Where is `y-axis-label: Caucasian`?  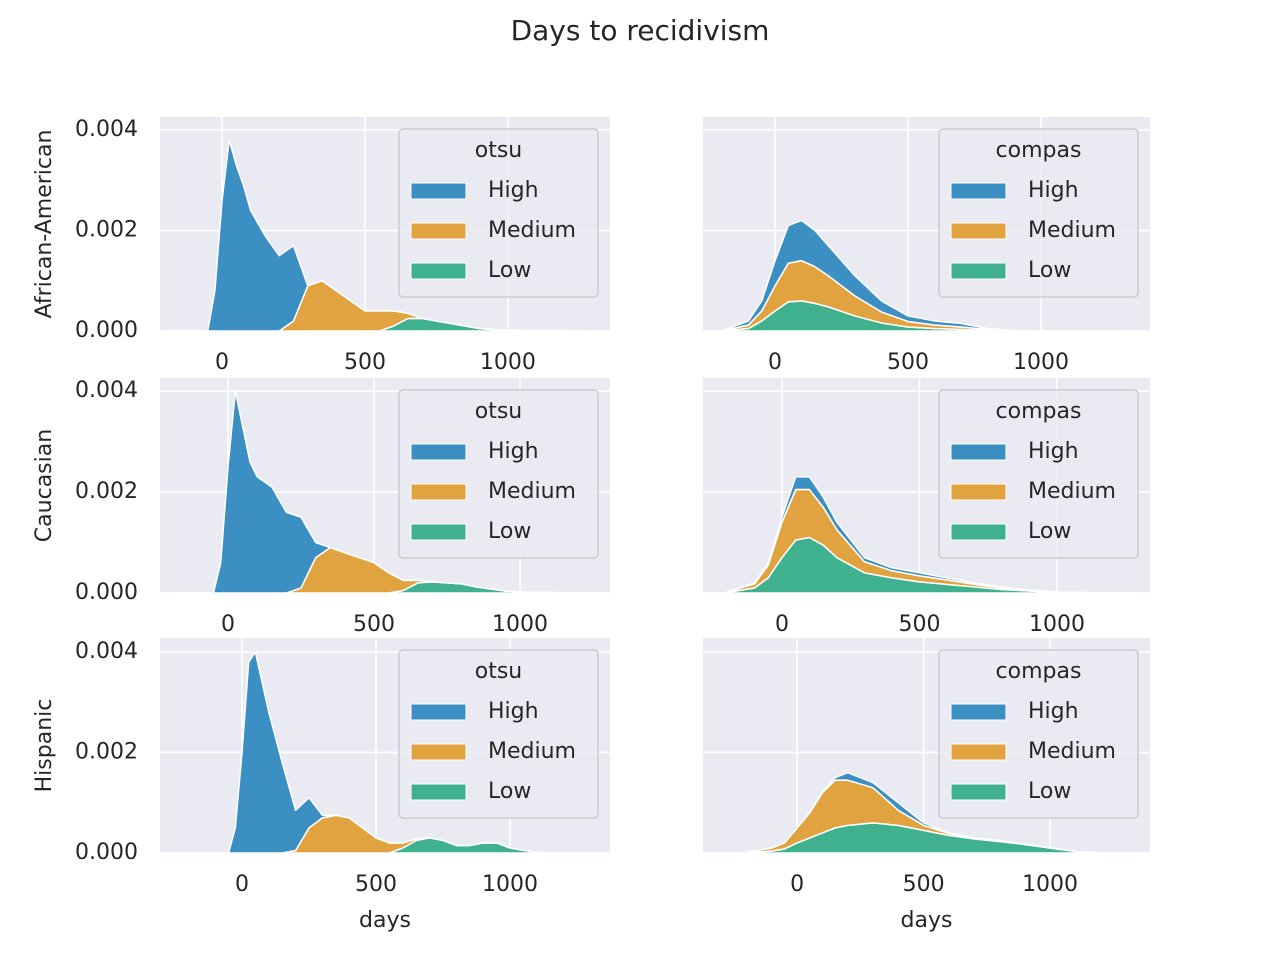
y-axis-label: Caucasian is located at coordinates (44, 485).